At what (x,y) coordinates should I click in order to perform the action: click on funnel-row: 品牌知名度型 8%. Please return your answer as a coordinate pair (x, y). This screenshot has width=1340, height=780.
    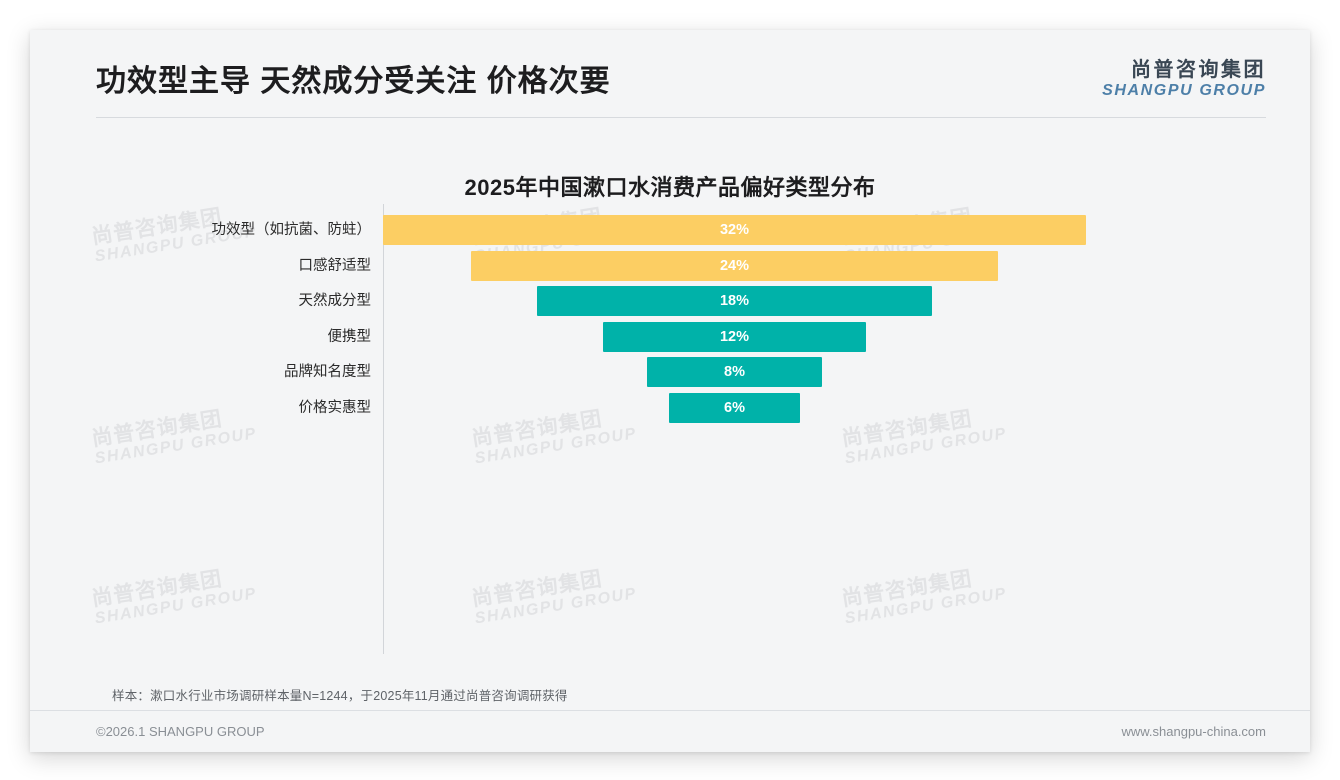
    Looking at the image, I should click on (676, 372).